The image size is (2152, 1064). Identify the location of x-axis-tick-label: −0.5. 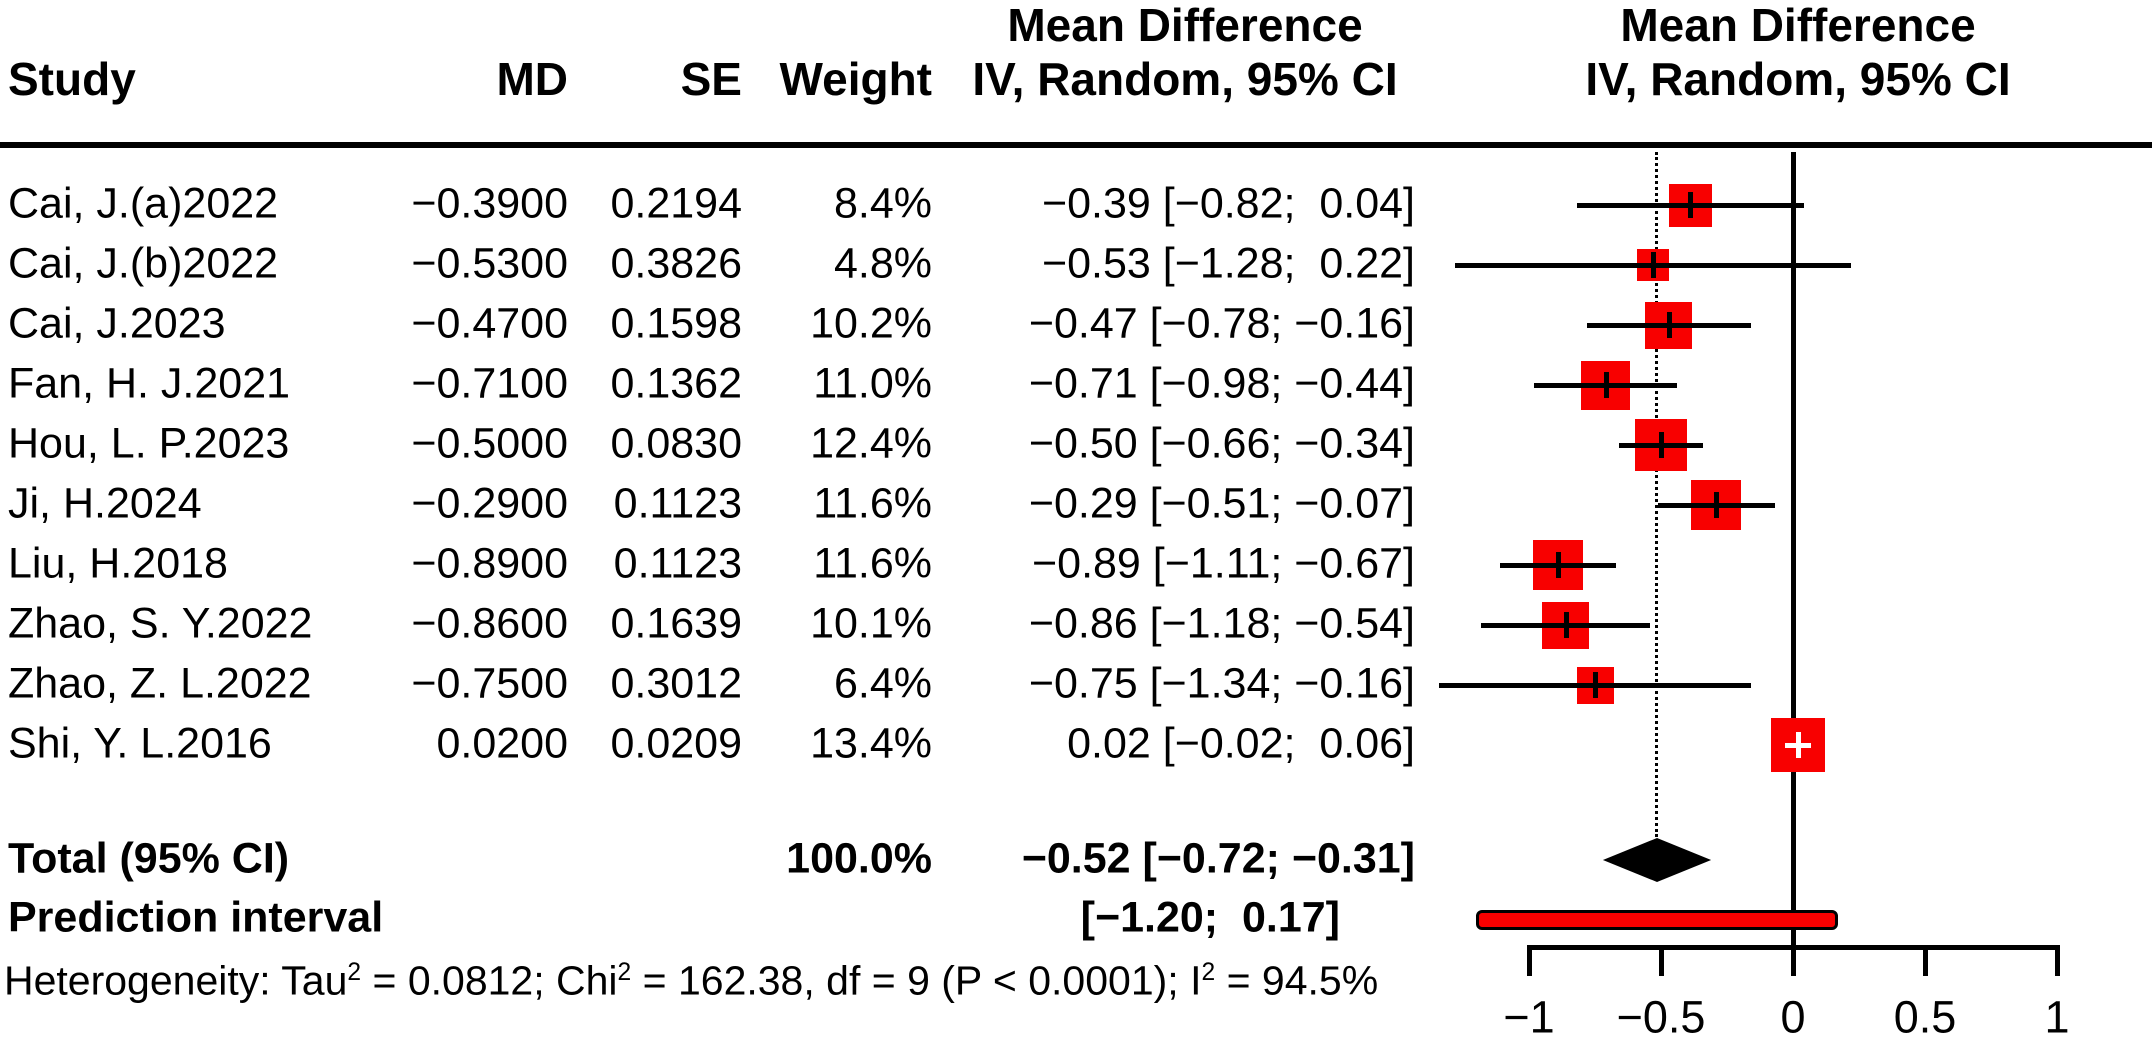
(1661, 1017).